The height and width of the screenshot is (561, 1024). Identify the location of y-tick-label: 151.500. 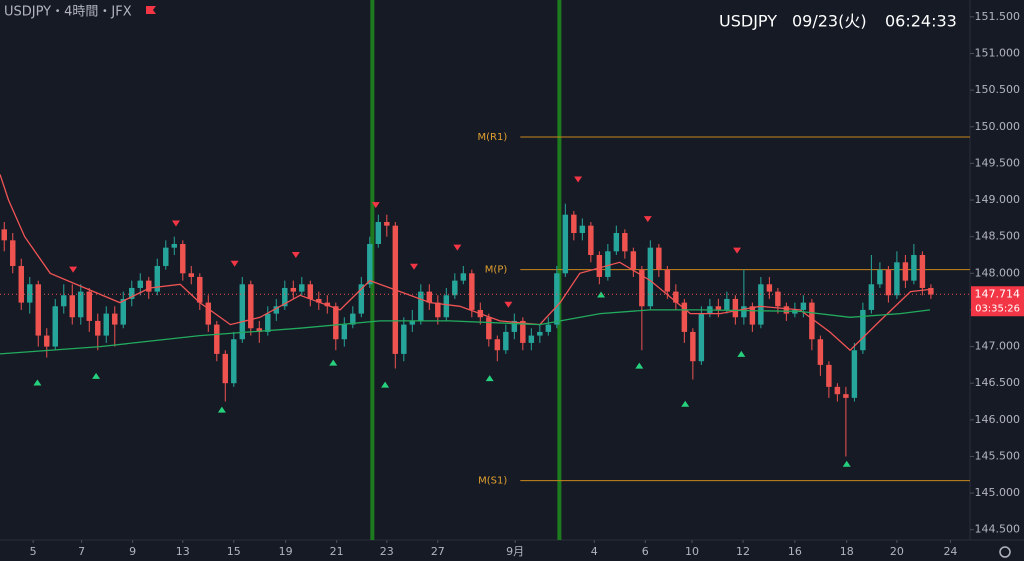
(998, 16).